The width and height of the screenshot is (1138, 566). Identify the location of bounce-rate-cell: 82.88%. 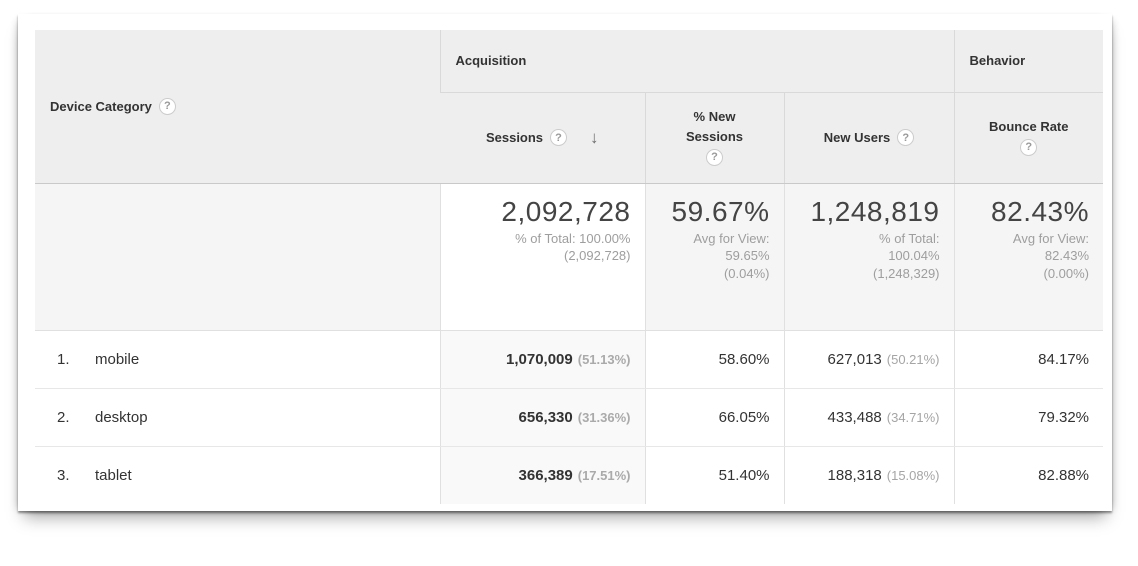
(1028, 475).